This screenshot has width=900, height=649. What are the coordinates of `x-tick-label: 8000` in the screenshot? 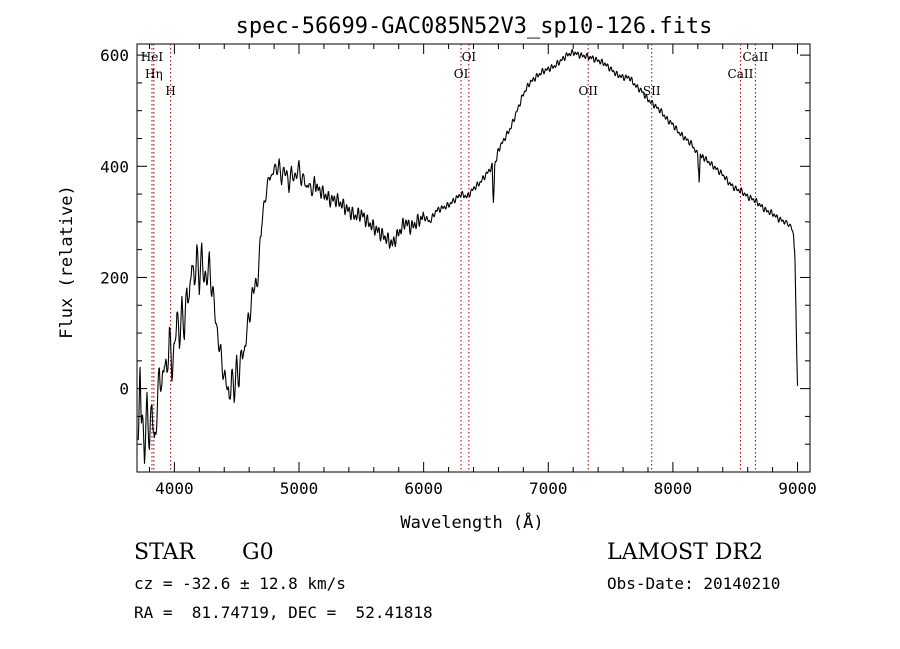 It's located at (673, 488).